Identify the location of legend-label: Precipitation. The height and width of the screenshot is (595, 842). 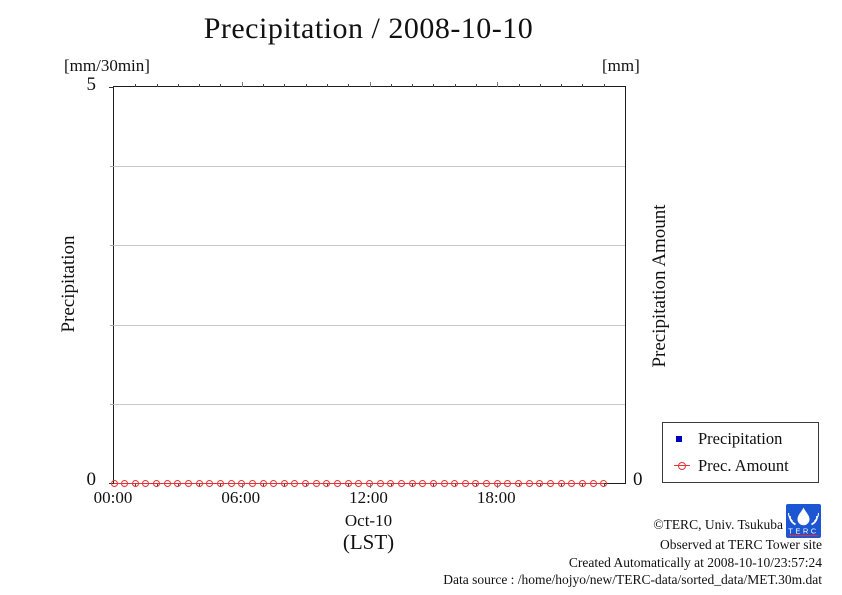
(740, 439).